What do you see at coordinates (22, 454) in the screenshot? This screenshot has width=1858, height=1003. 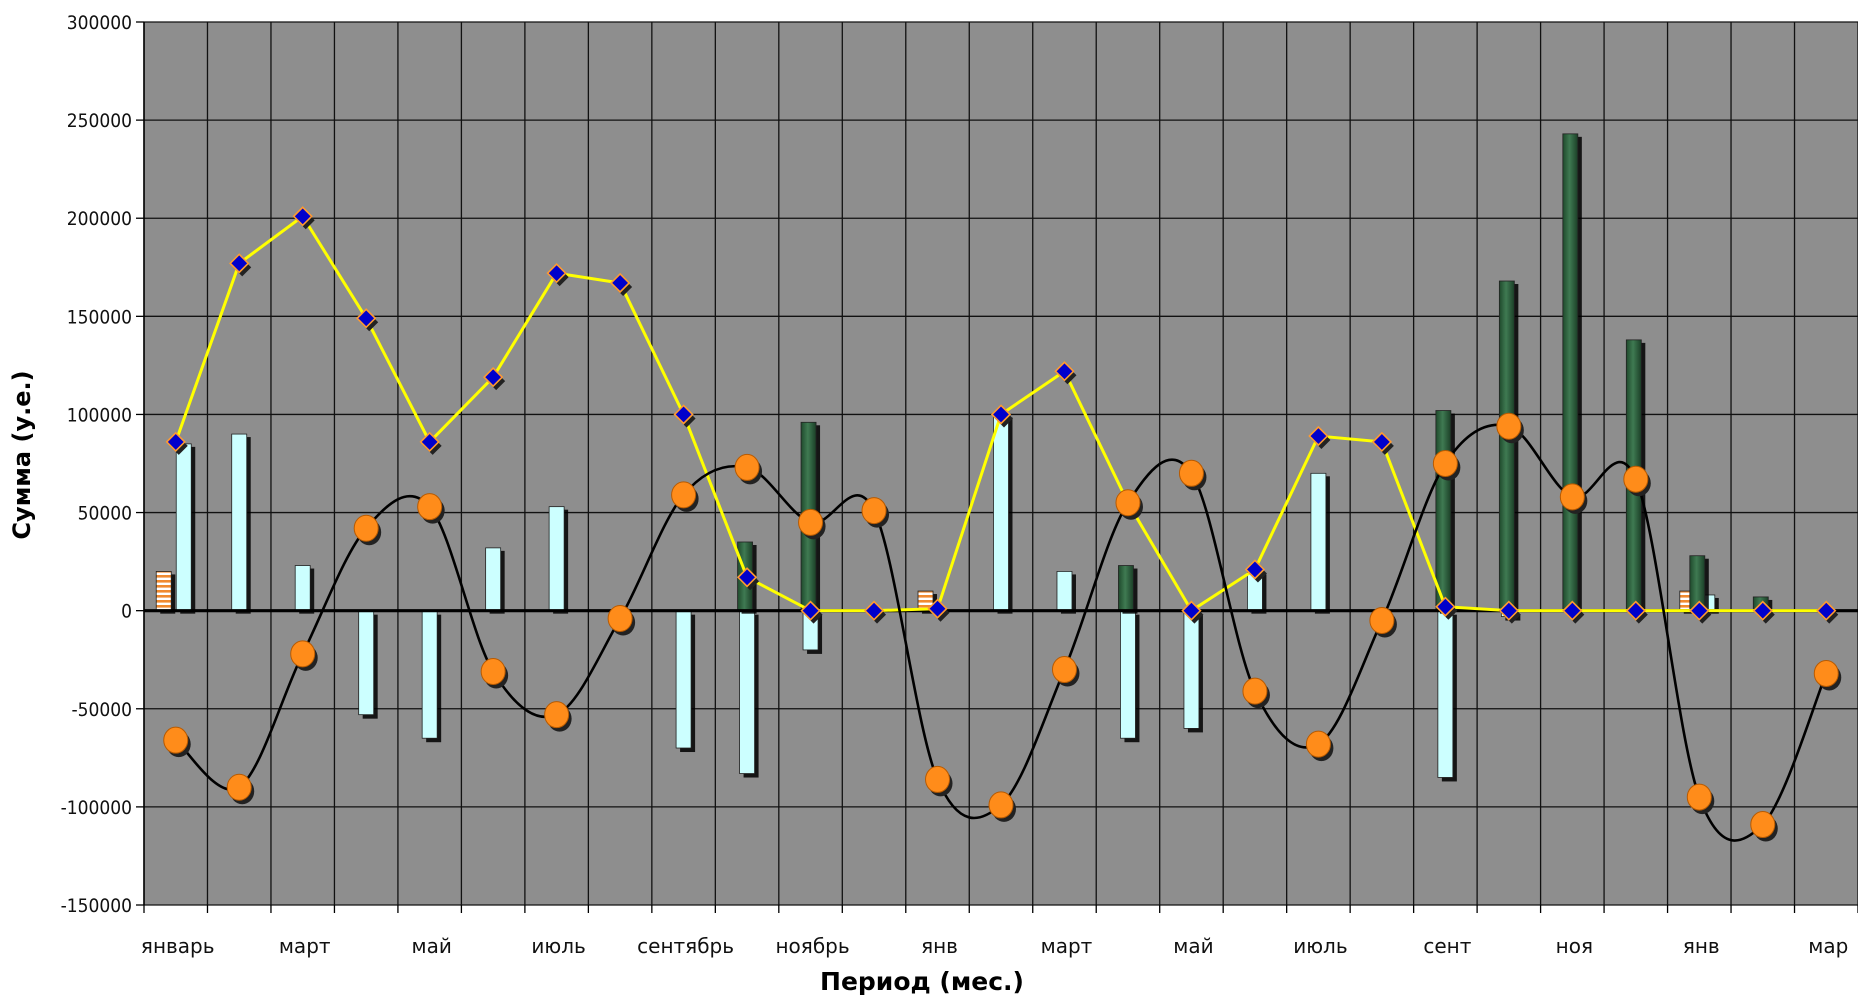 I see `y-axis-title: Сумма (у.е.)` at bounding box center [22, 454].